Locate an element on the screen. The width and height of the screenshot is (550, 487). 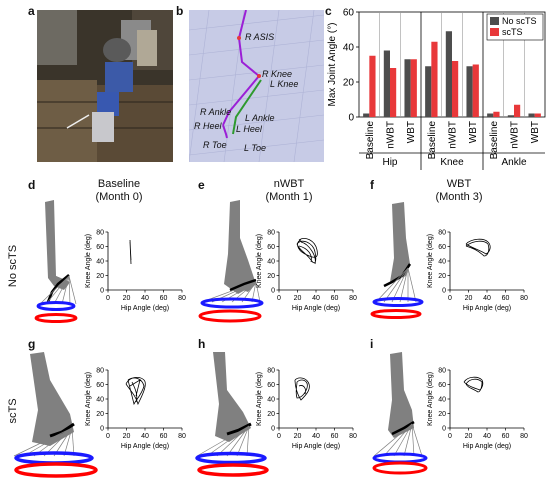
bar-ankle-baseline-scts is located at coordinates (496, 114).